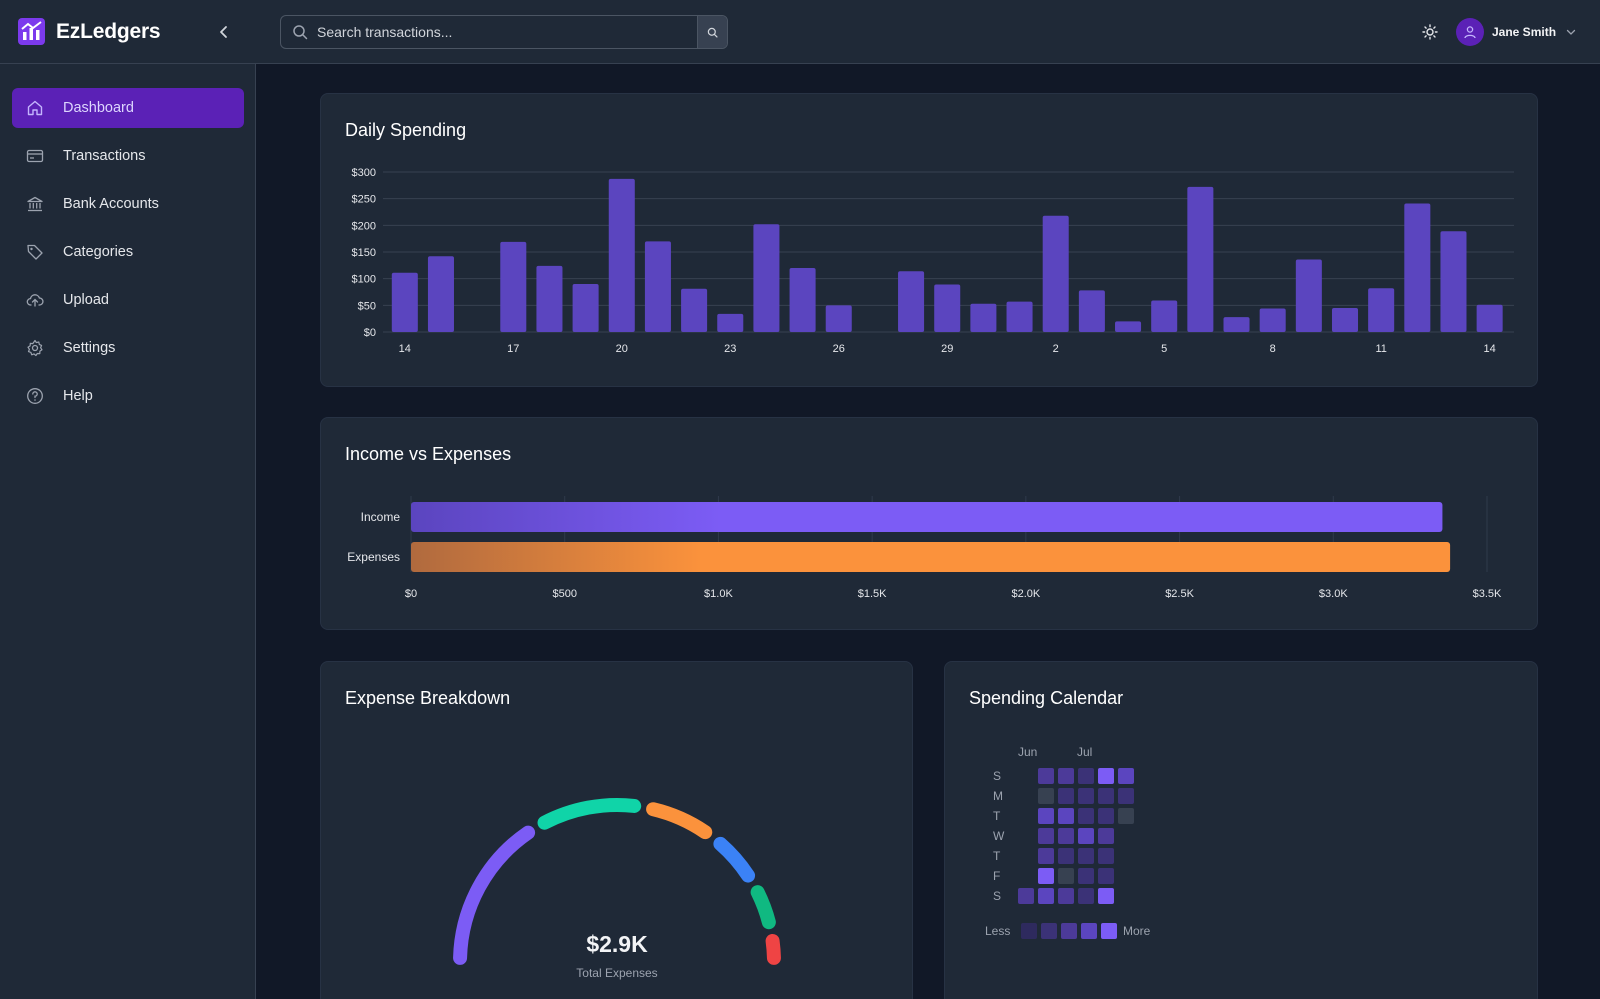  Describe the element at coordinates (35, 204) in the screenshot. I see `bank-icon` at that location.